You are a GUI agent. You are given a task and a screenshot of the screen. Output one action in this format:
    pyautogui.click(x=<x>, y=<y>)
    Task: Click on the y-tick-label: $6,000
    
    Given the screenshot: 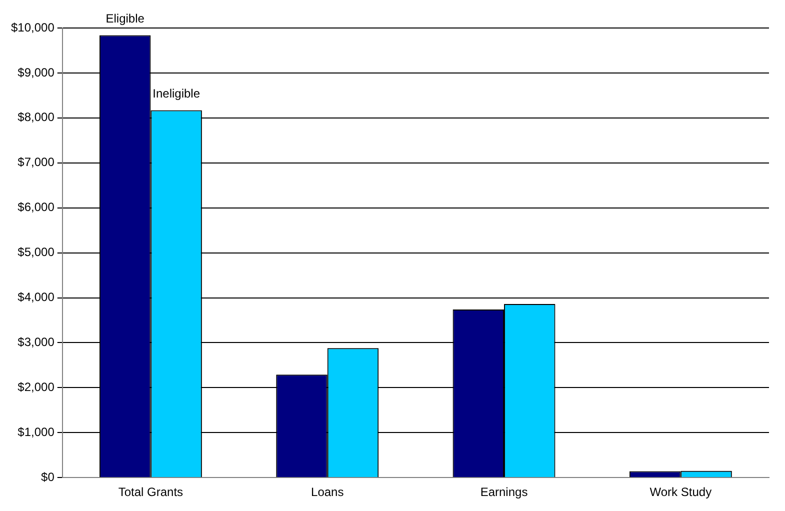 What is the action you would take?
    pyautogui.click(x=36, y=207)
    